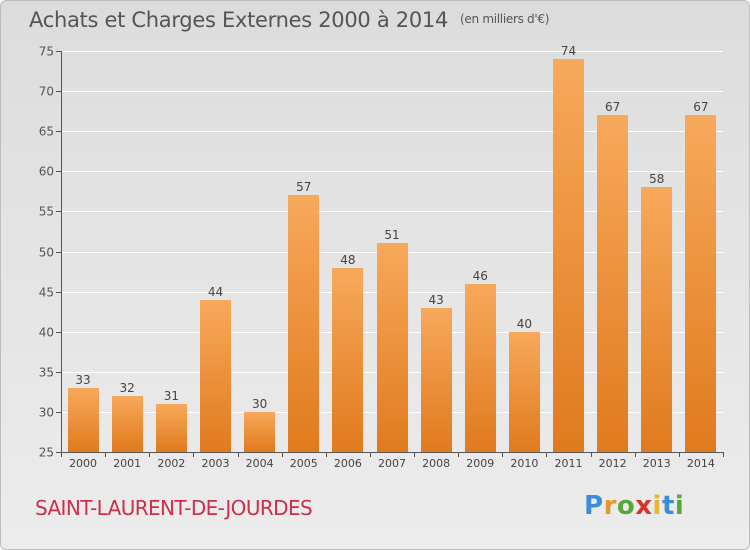  Describe the element at coordinates (303, 323) in the screenshot. I see `bar-2005` at that location.